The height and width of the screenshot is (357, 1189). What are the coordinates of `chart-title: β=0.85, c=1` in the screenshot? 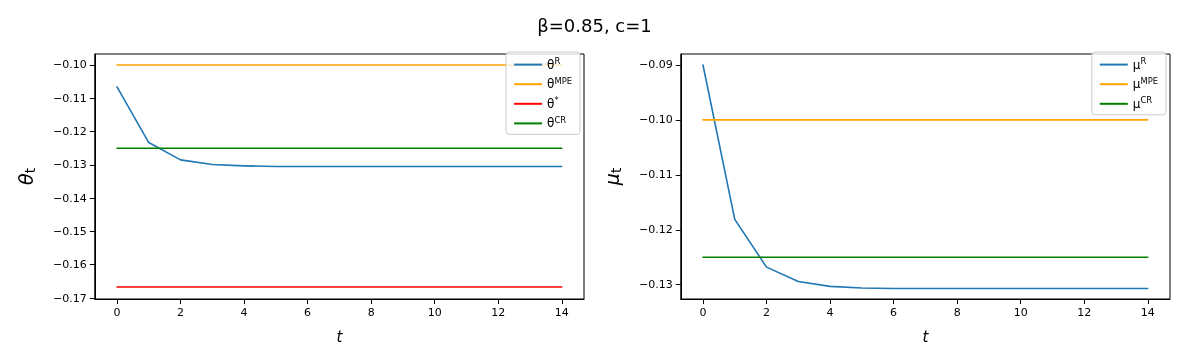 It's located at (594, 25).